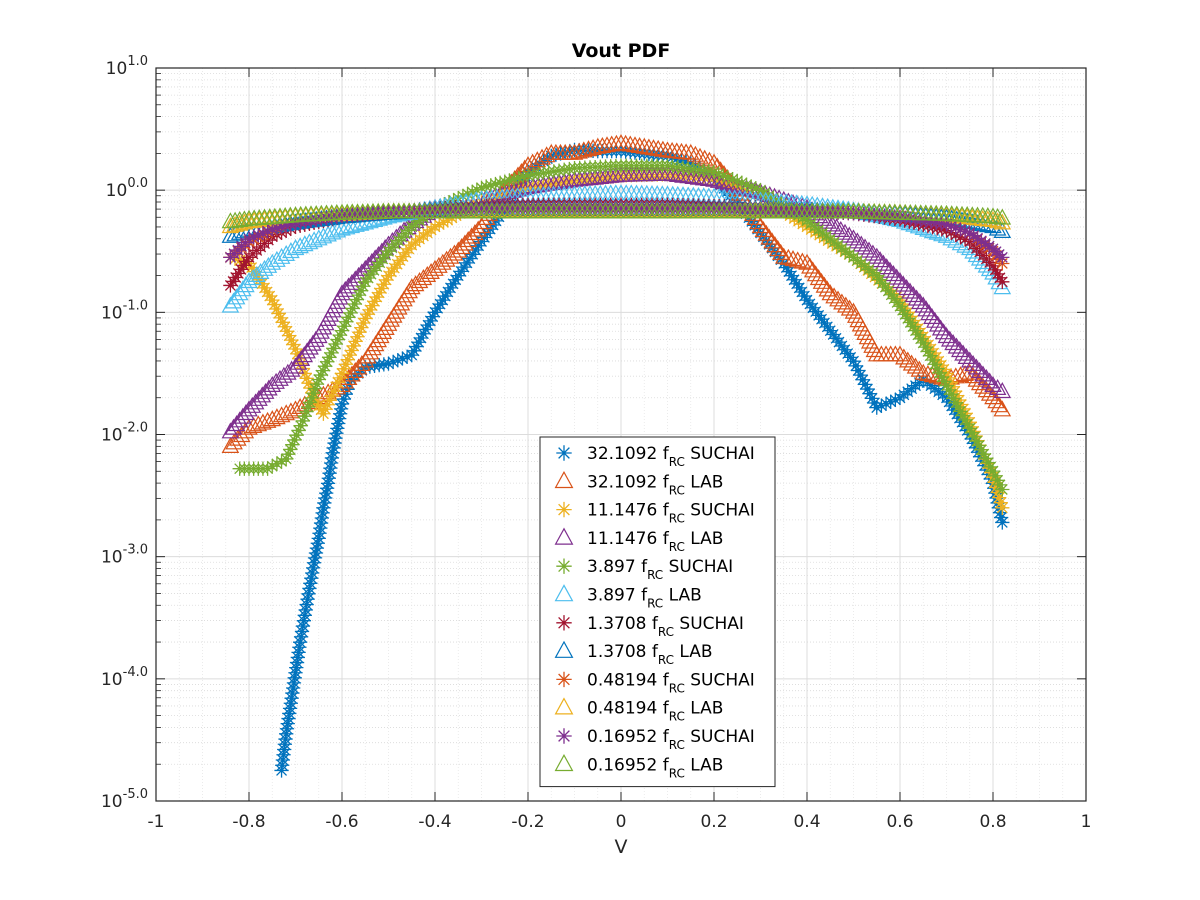 The height and width of the screenshot is (900, 1200). Describe the element at coordinates (621, 822) in the screenshot. I see `x-tick-label: 0` at that location.